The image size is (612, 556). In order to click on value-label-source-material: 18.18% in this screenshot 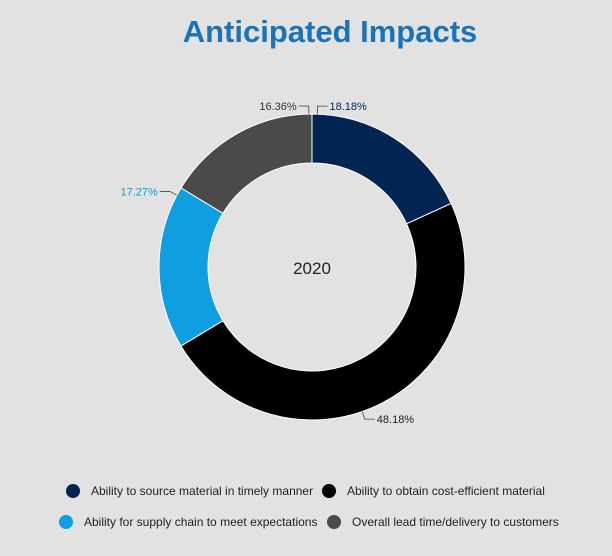, I will do `click(349, 107)`.